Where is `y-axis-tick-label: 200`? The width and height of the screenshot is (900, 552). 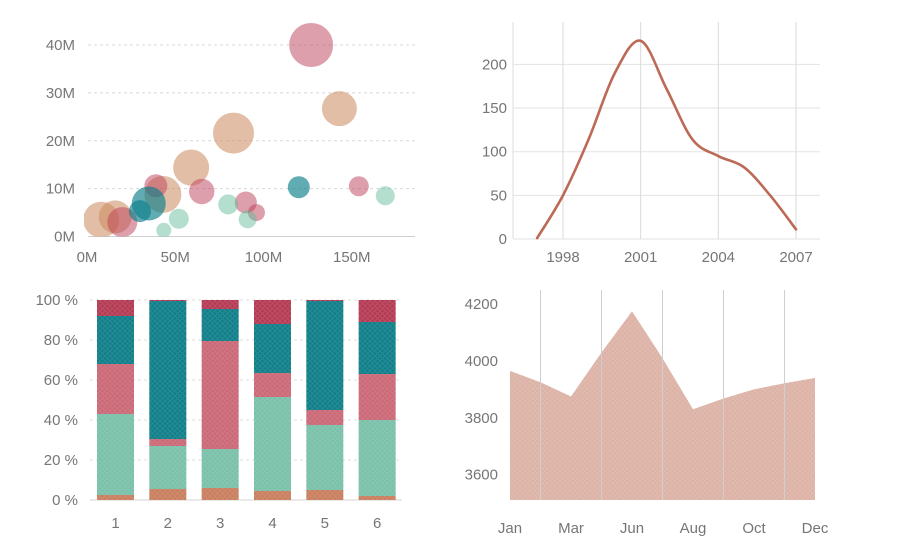
y-axis-tick-label: 200 is located at coordinates (494, 64).